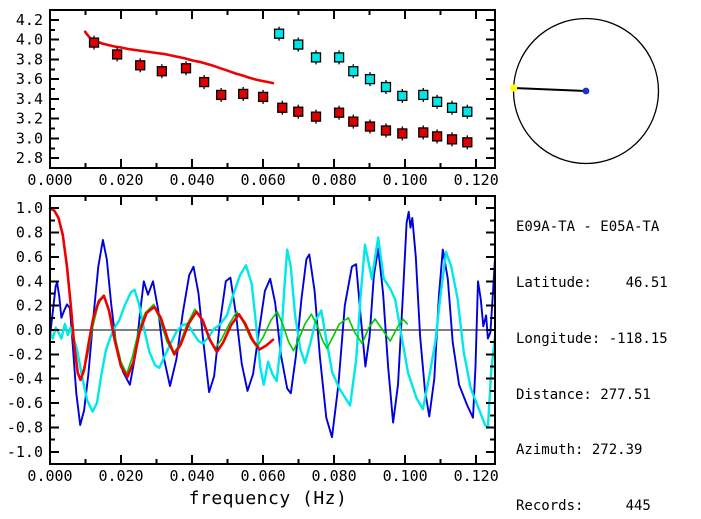 Image resolution: width=701 pixels, height=519 pixels. I want to click on tick-label: 0.4, so click(29, 281).